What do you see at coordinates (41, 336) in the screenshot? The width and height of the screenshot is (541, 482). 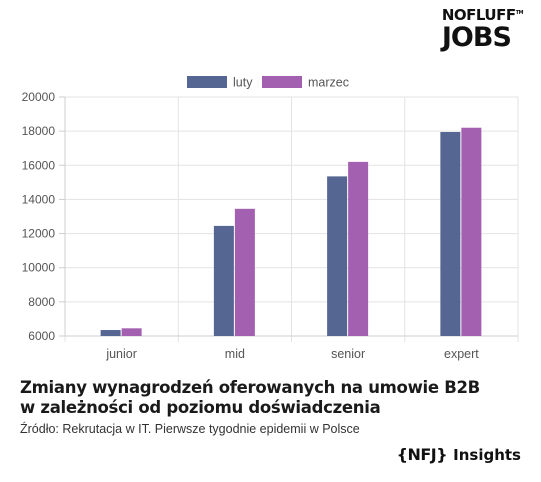 I see `y-tick-label: 6000` at bounding box center [41, 336].